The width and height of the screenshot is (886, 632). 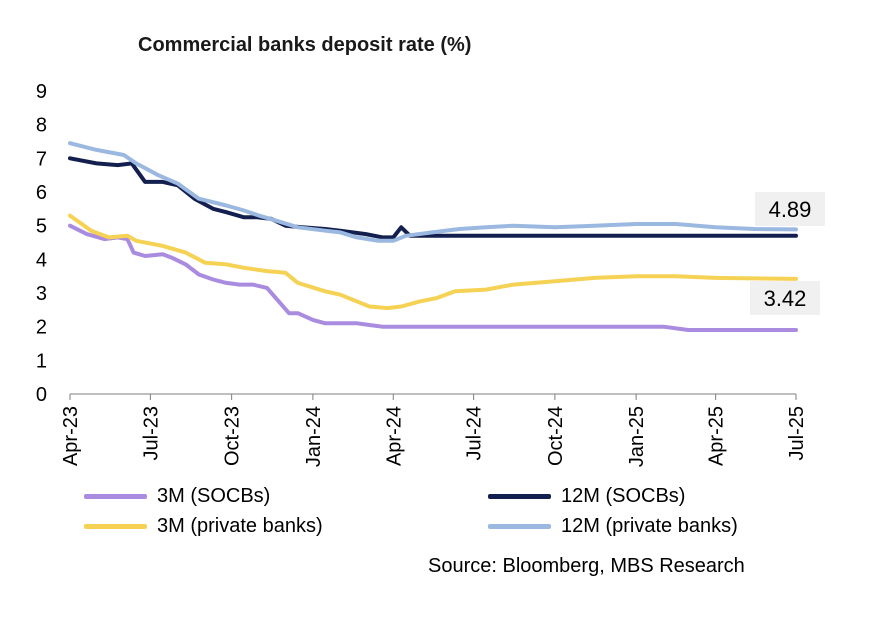 What do you see at coordinates (115, 526) in the screenshot?
I see `legend-swatch-3m-private` at bounding box center [115, 526].